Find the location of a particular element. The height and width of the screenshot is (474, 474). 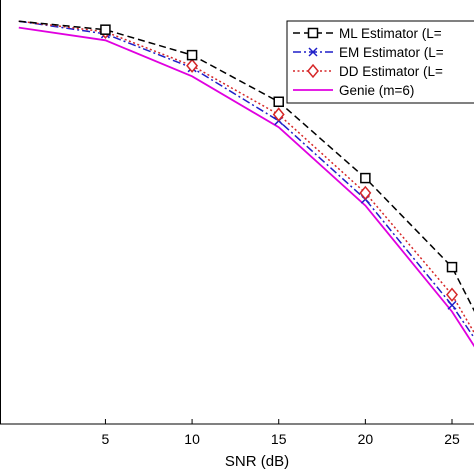

legend-entry-4: Genie (m=6) is located at coordinates (353, 90).